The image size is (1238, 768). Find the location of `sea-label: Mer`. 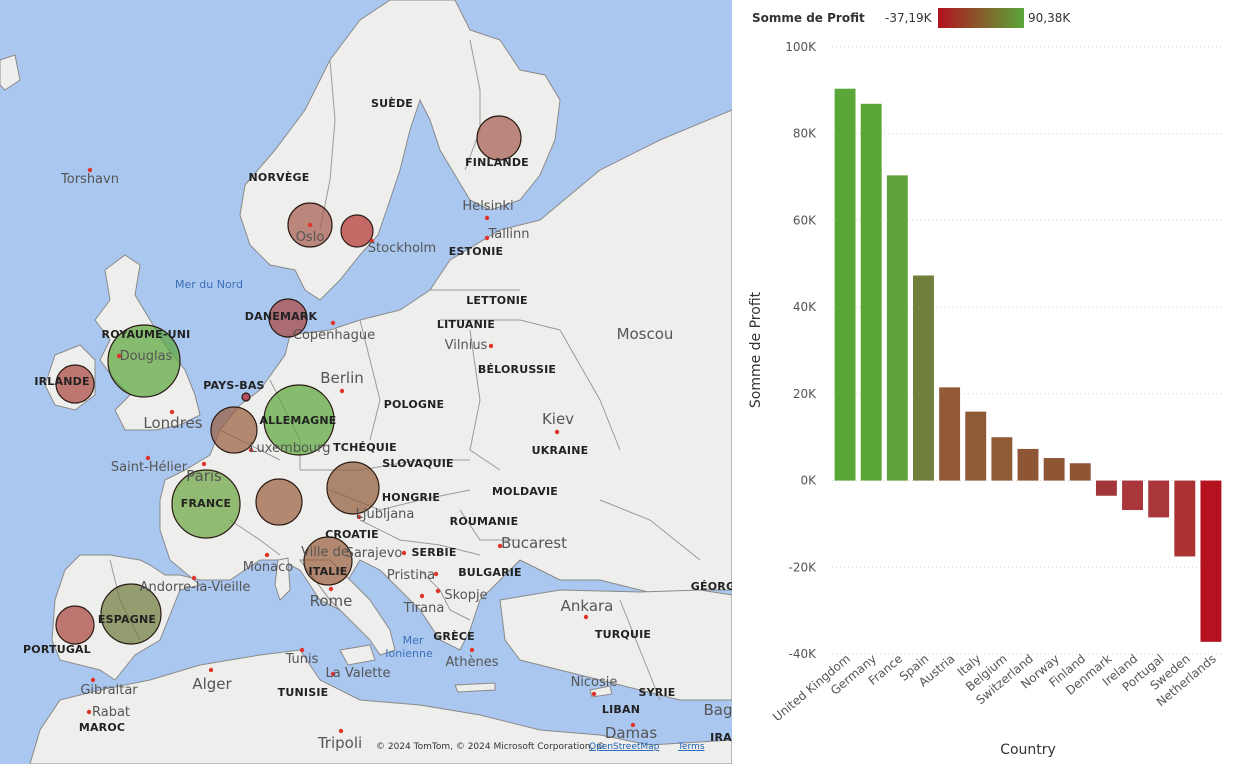

sea-label: Mer is located at coordinates (413, 640).